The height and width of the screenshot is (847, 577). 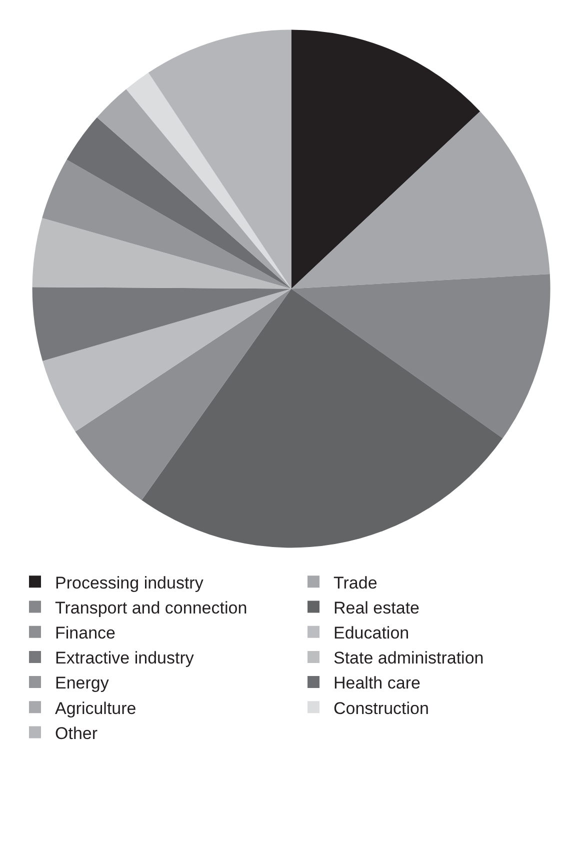 What do you see at coordinates (381, 708) in the screenshot?
I see `legend-label: Construction` at bounding box center [381, 708].